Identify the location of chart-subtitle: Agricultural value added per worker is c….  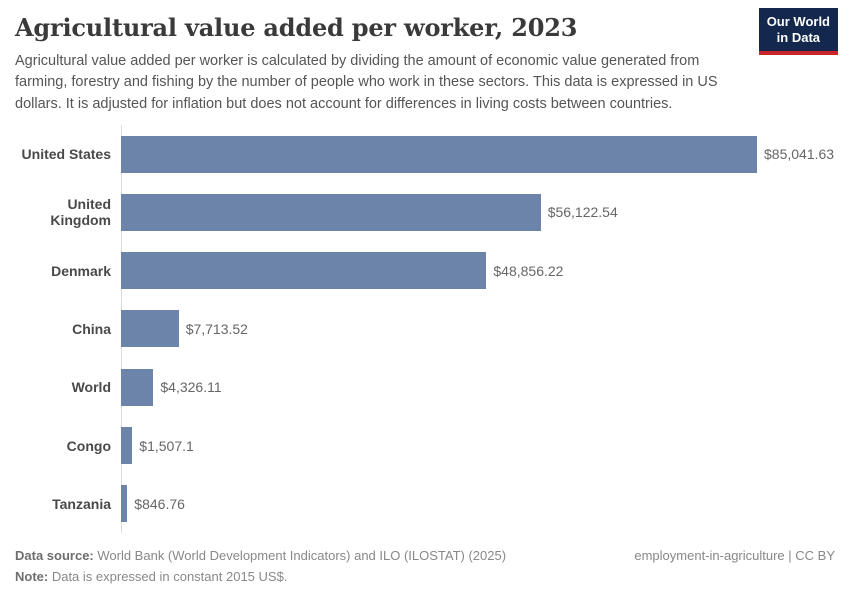
(366, 82).